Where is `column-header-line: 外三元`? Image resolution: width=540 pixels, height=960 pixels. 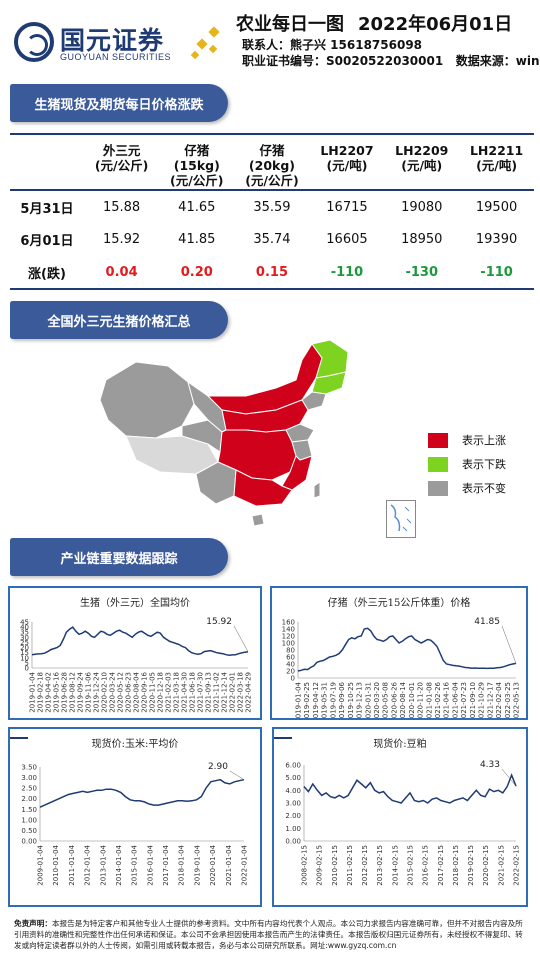
column-header-line: 外三元 is located at coordinates (121, 150).